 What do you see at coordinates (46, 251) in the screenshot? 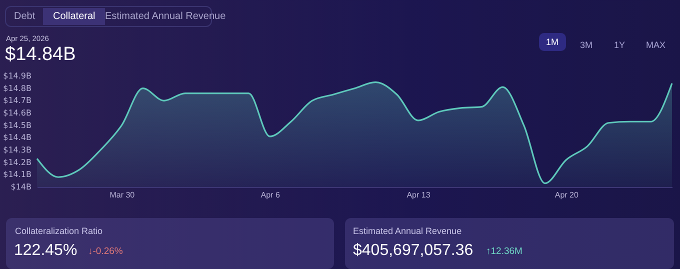
I see `text: 122.45%` at bounding box center [46, 251].